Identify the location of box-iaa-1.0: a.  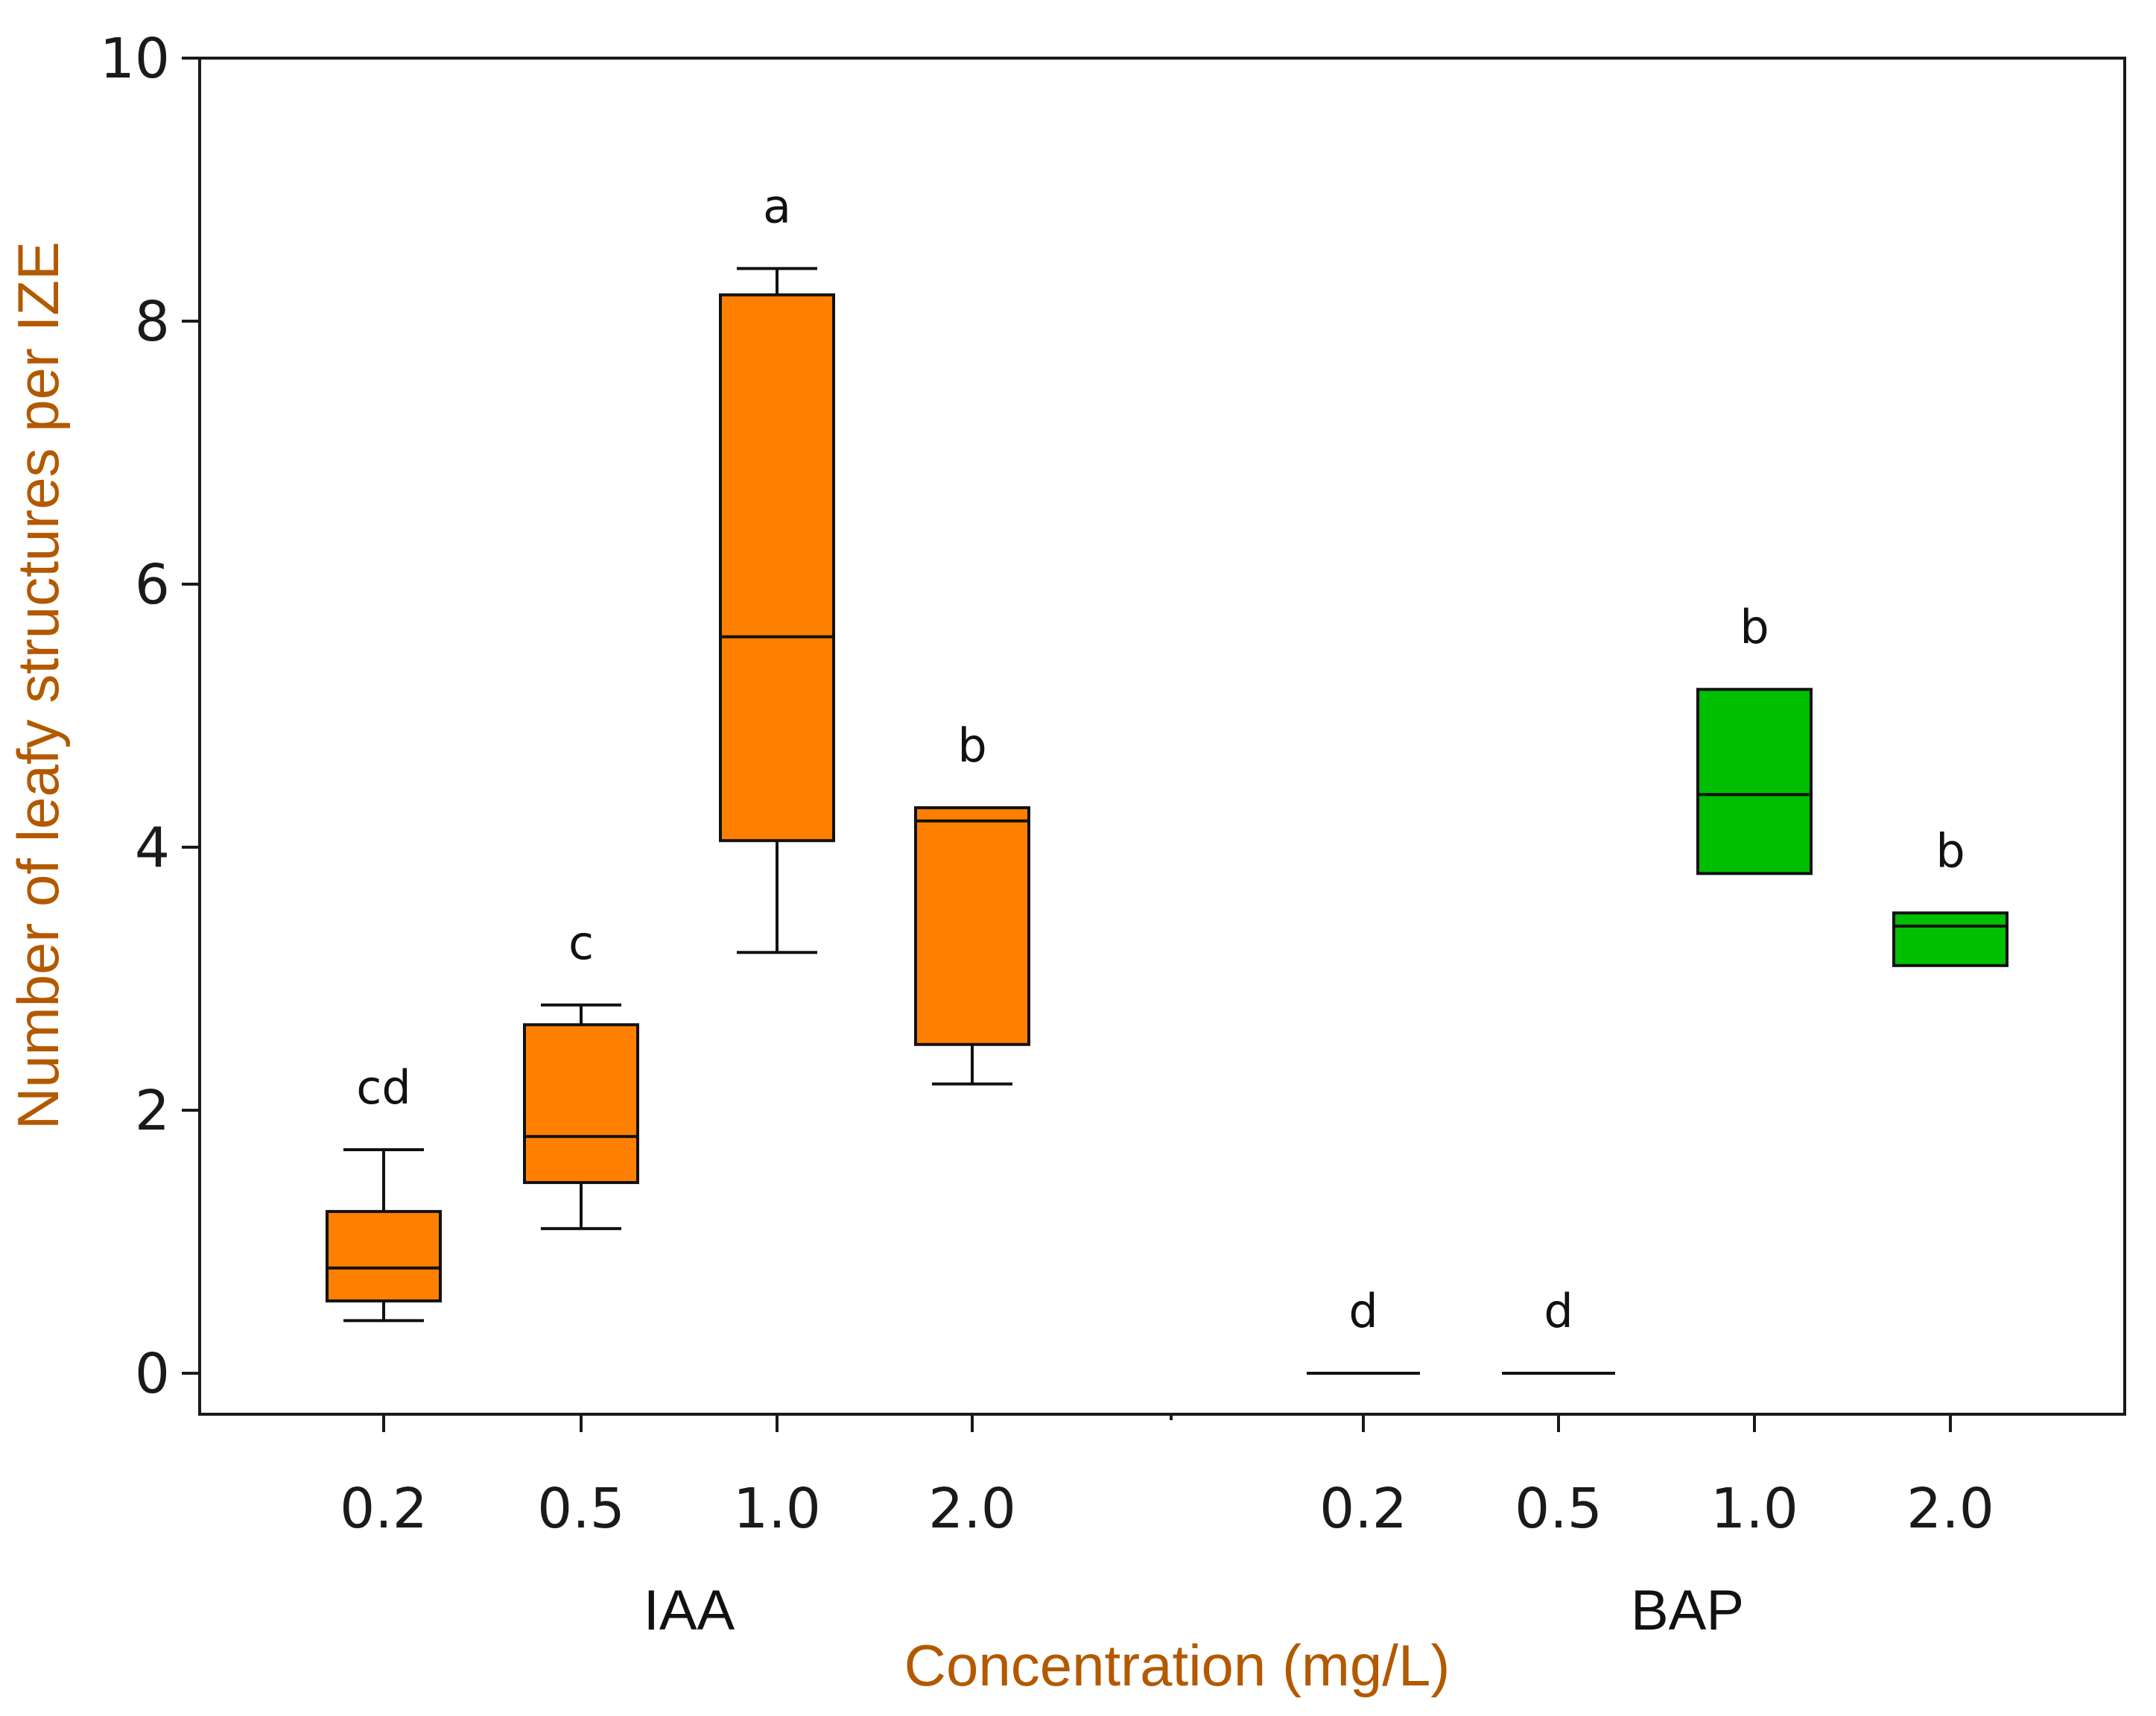
(777, 566).